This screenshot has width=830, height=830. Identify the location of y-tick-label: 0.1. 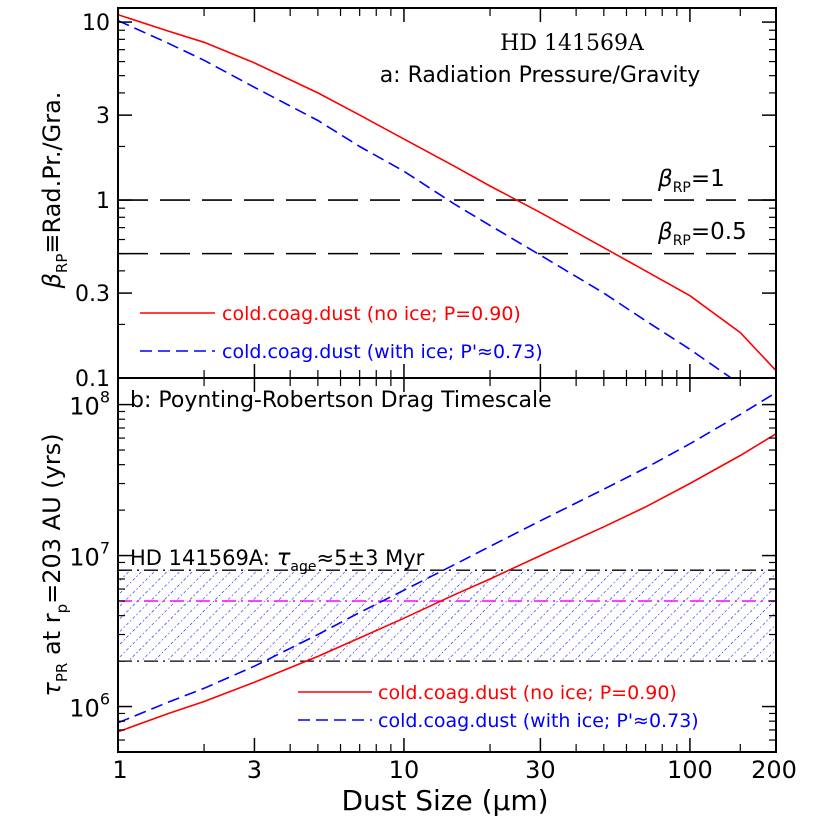
(92, 379).